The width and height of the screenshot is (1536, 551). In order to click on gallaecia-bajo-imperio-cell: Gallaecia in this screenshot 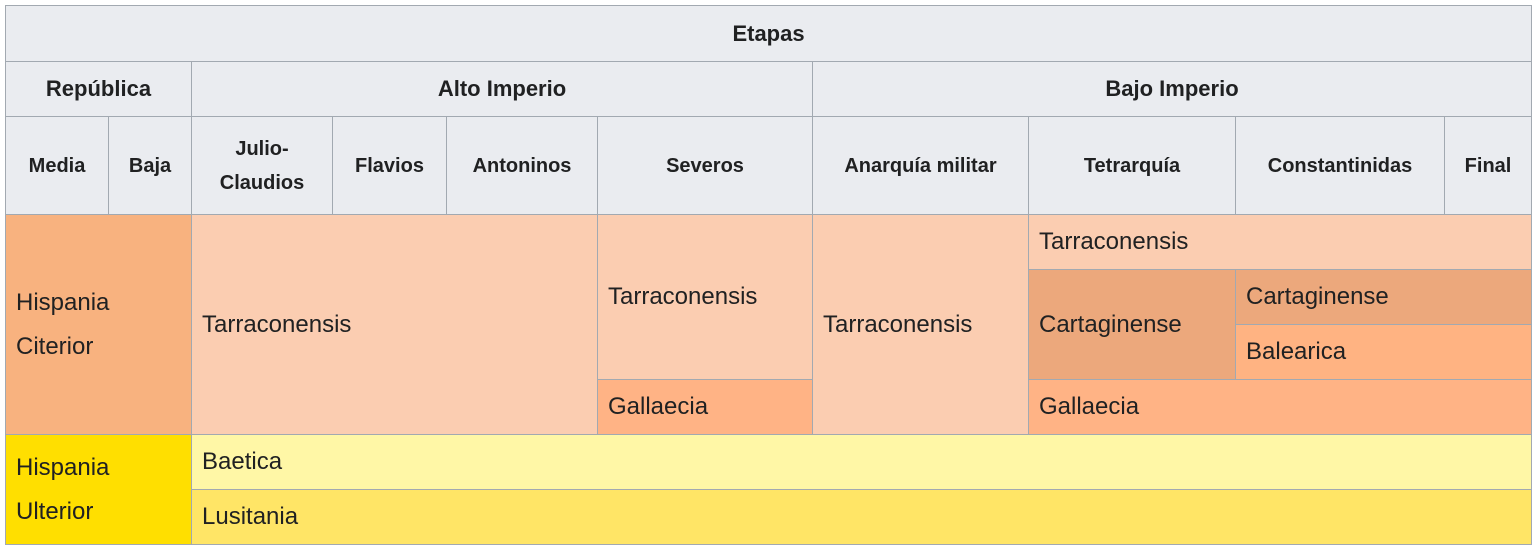, I will do `click(1280, 407)`.